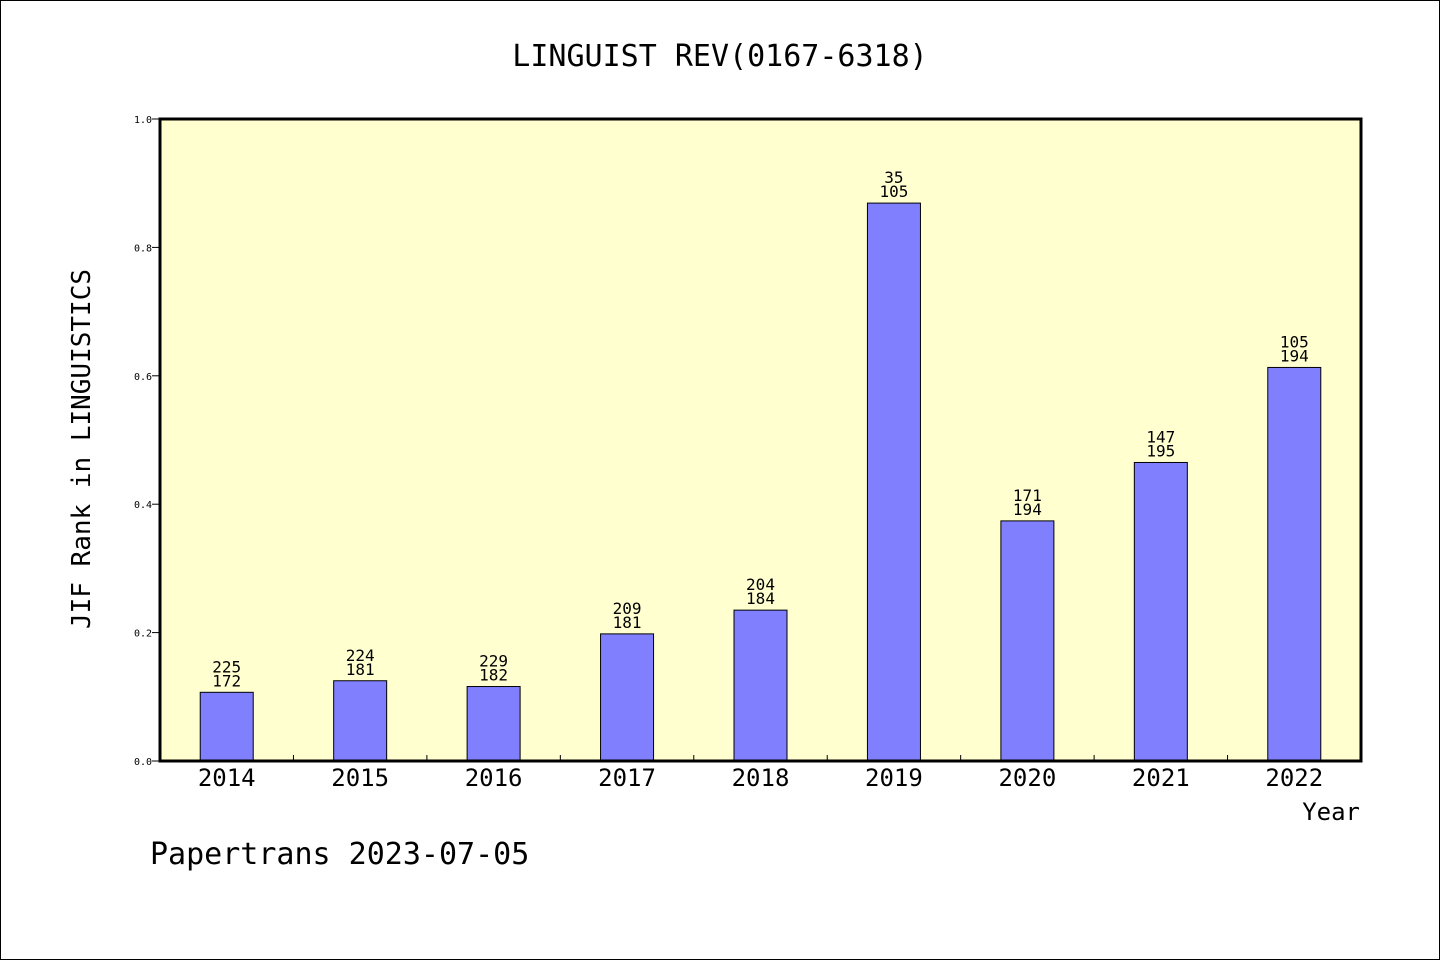 The height and width of the screenshot is (960, 1440). I want to click on bar-label-bottom-2015: 181, so click(360, 669).